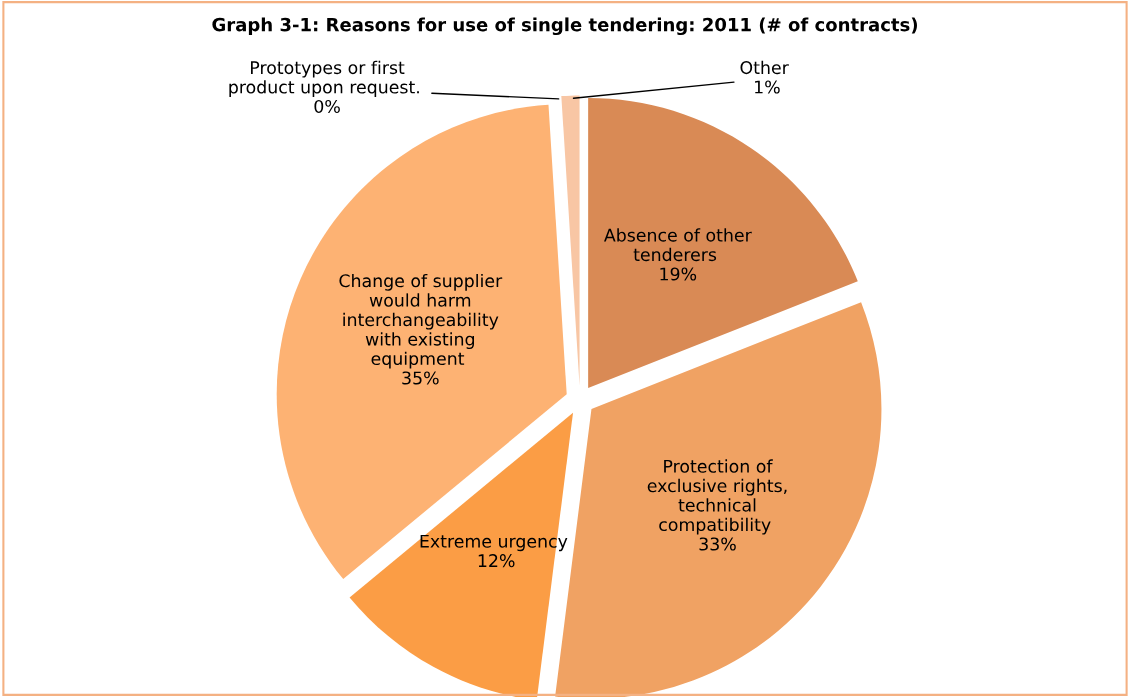 Image resolution: width=1130 pixels, height=697 pixels. What do you see at coordinates (678, 274) in the screenshot?
I see `data-label: 19%` at bounding box center [678, 274].